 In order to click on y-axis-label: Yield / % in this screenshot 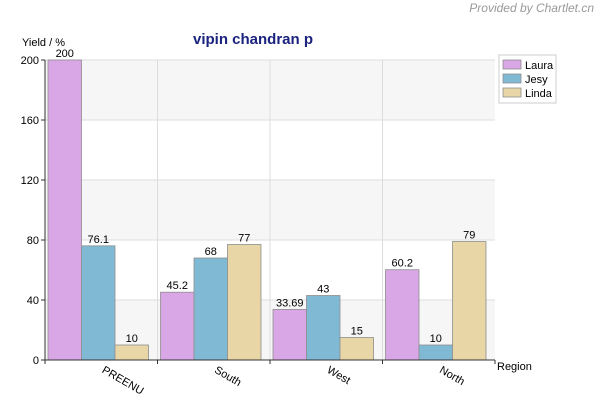, I will do `click(44, 43)`.